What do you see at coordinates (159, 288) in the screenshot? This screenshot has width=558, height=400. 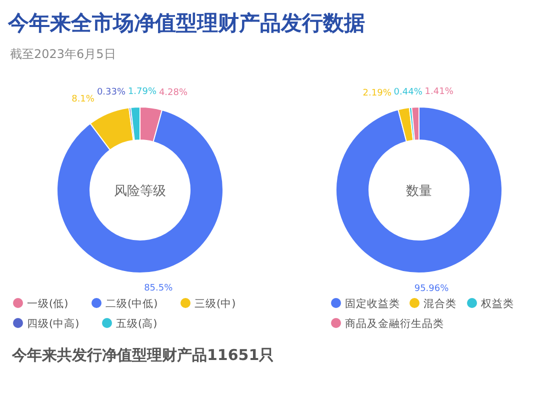 I see `data-label: 85.5%` at bounding box center [159, 288].